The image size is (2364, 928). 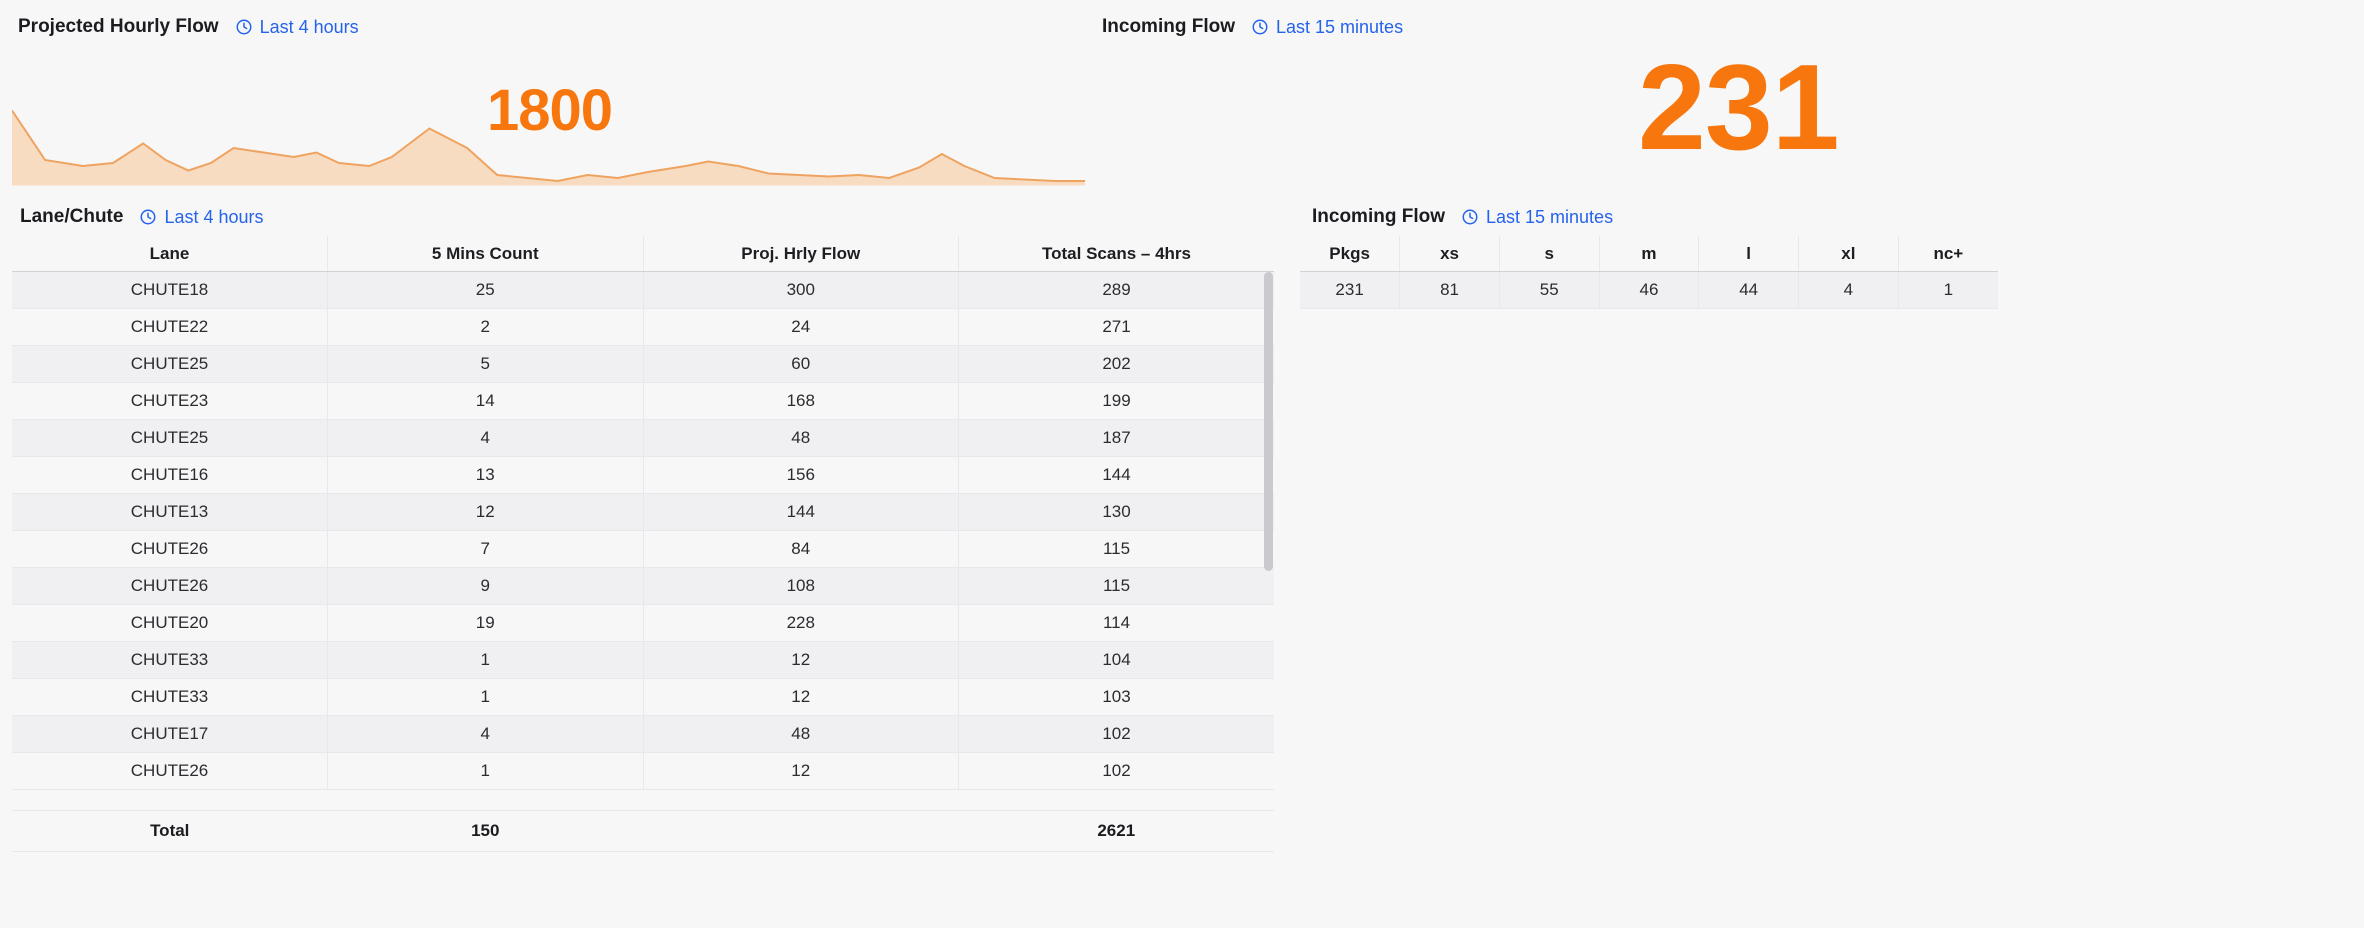 I want to click on incoming-flow-table: Pkgs xs s m l xl nc+ 231 81 55 46 44 4 1, so click(x=1649, y=272).